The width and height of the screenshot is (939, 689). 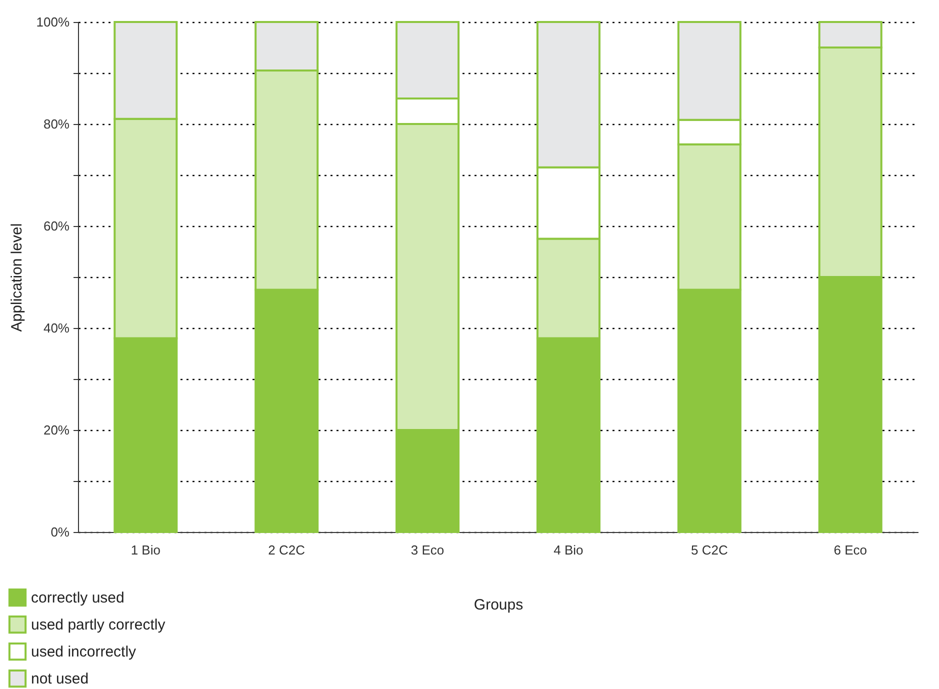 I want to click on x-tick-label: 1 Bio, so click(x=145, y=550).